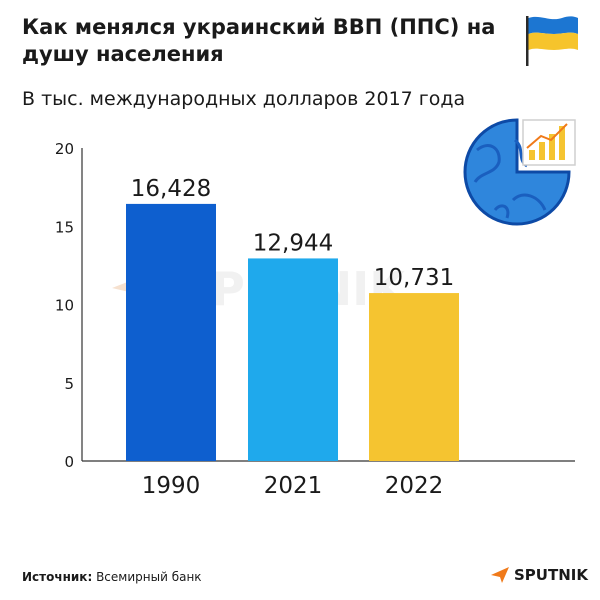 The width and height of the screenshot is (600, 600). I want to click on brand-logo: SPUTNIK, so click(539, 575).